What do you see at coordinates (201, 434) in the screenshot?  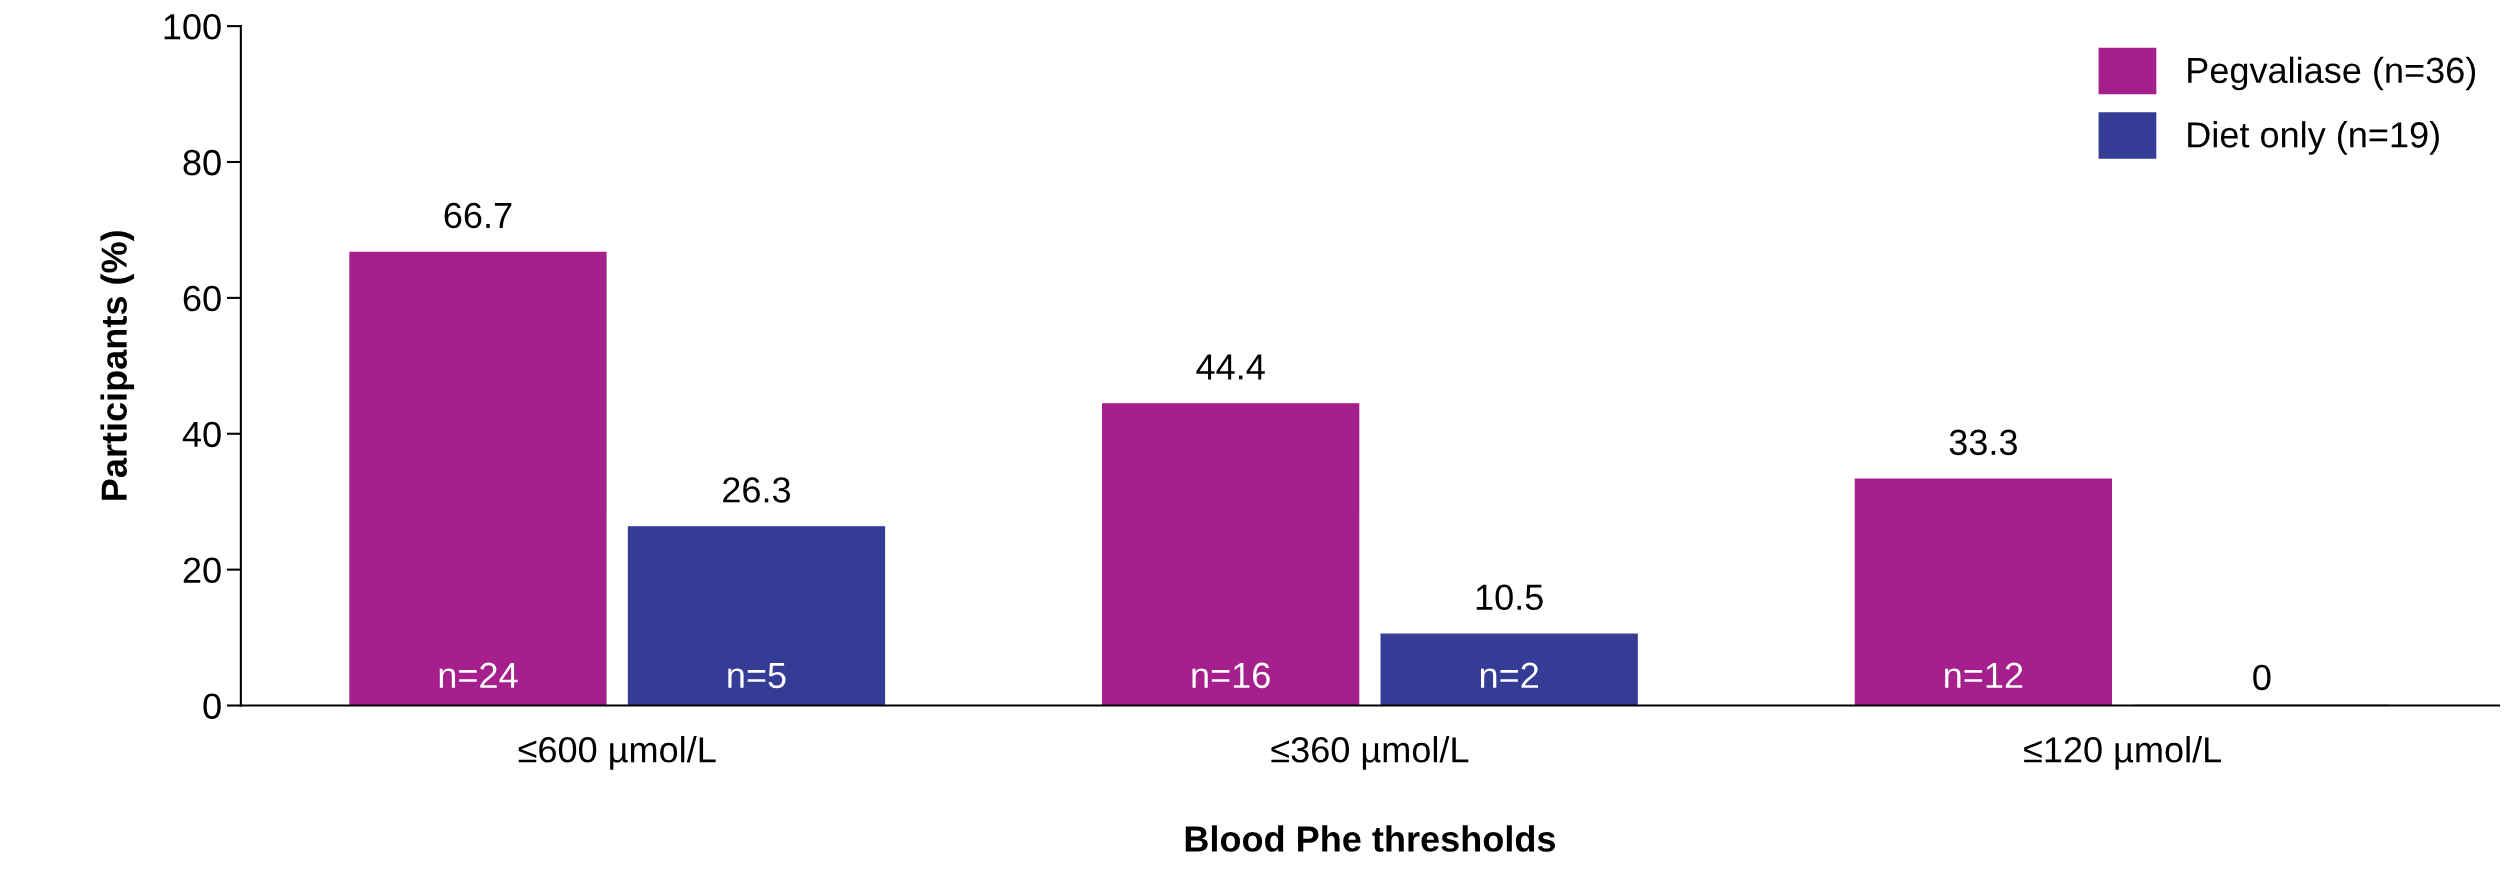 I see `y-tick-label: 40` at bounding box center [201, 434].